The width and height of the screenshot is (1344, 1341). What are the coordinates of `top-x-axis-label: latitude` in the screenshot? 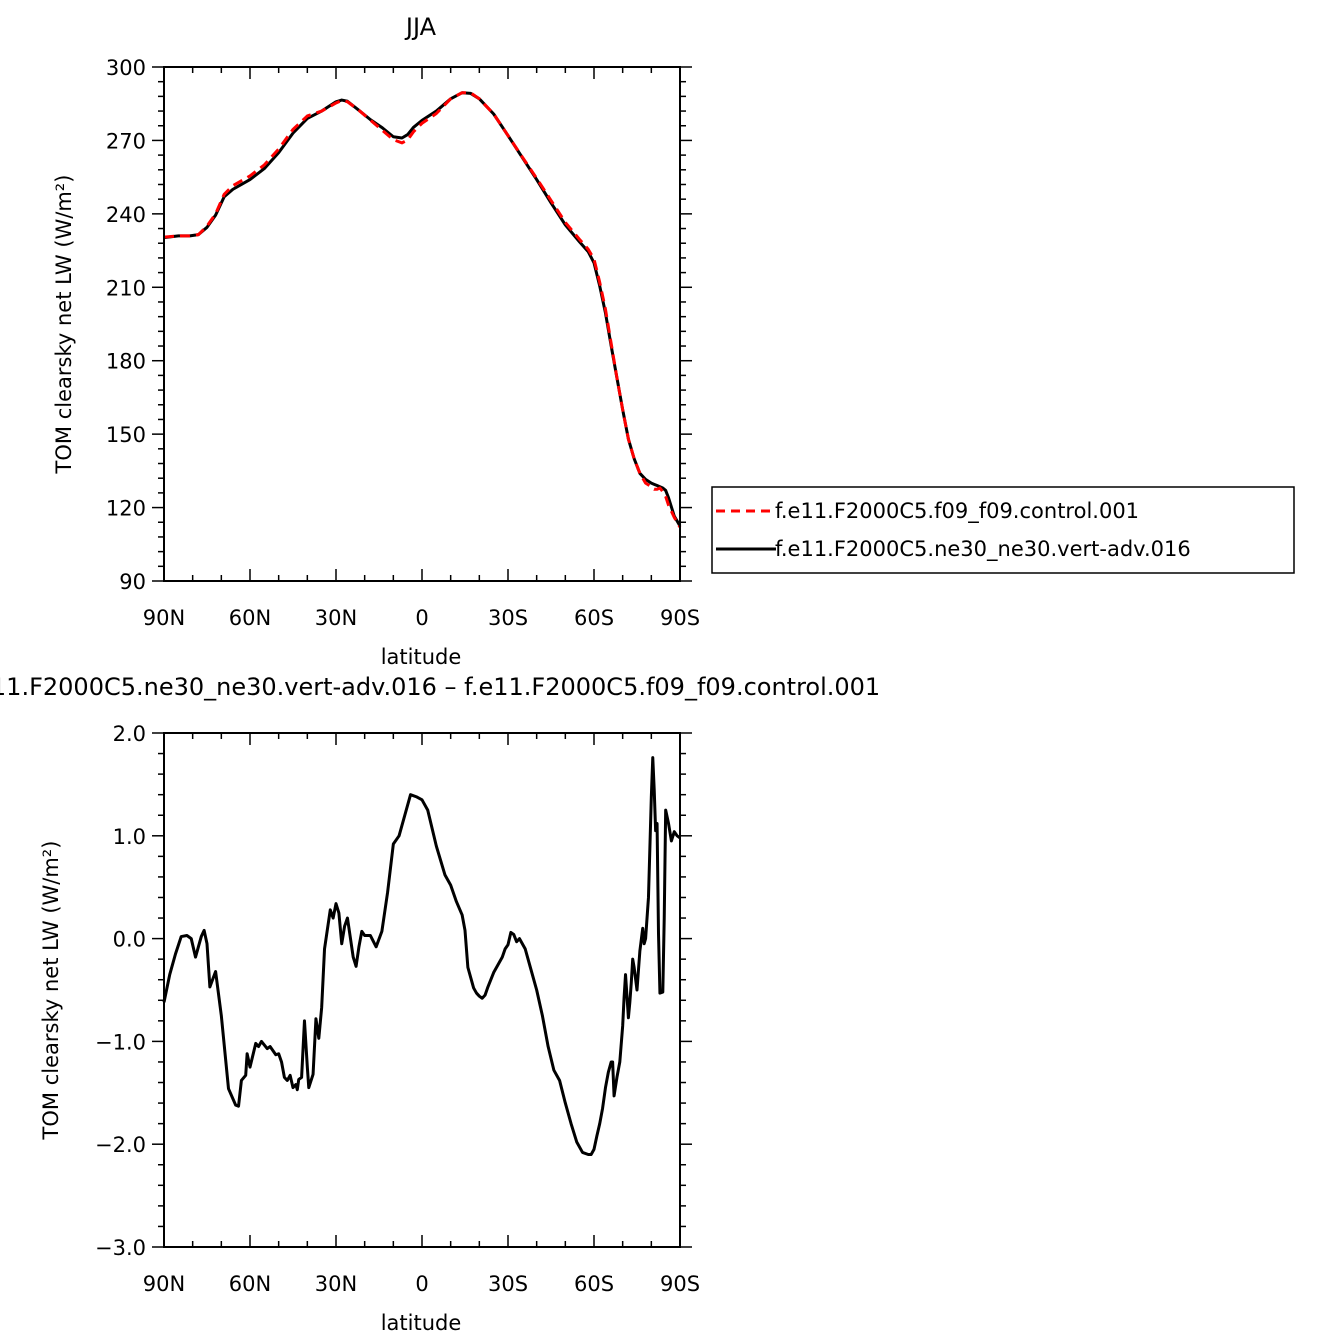 It's located at (421, 657).